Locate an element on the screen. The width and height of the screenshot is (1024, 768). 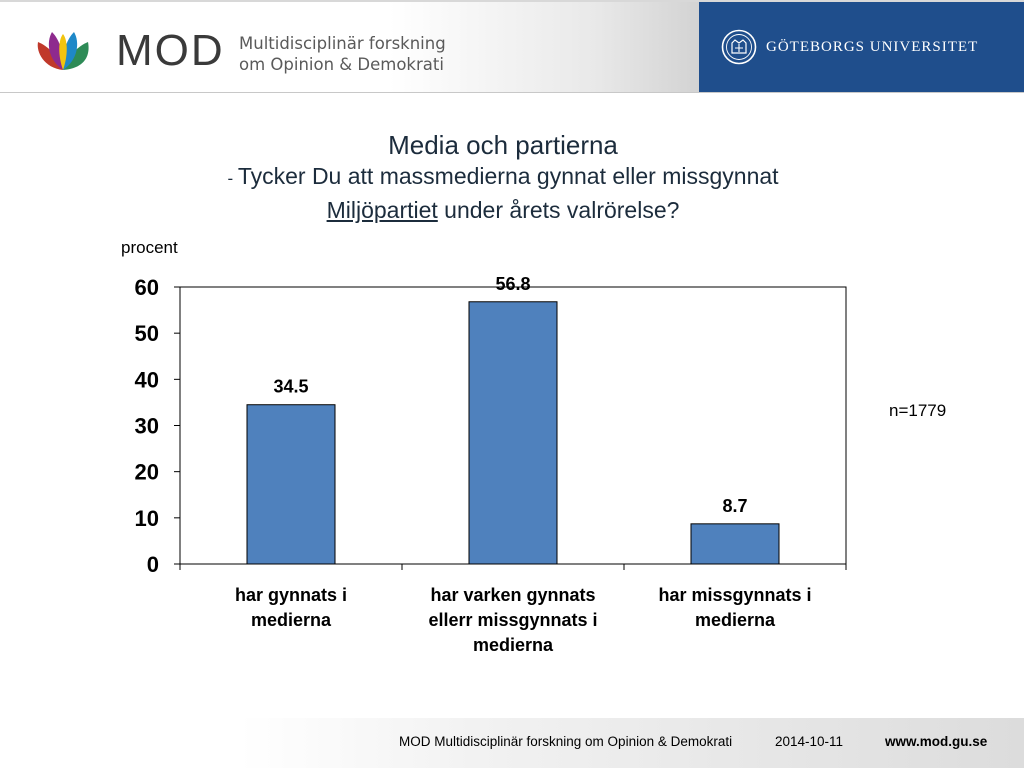
y-tick-label: 20 is located at coordinates (147, 472).